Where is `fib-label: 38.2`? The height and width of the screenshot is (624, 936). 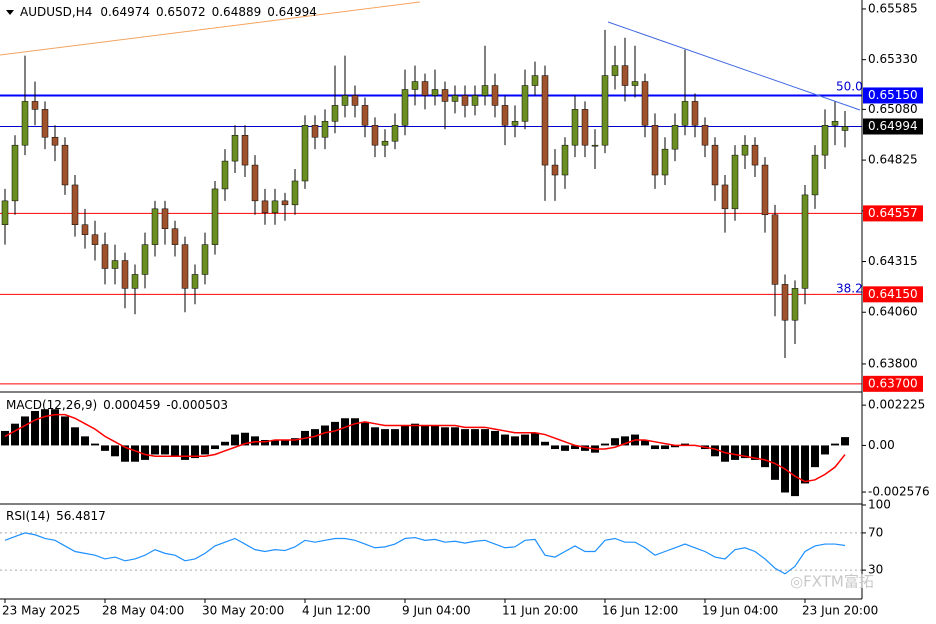 fib-label: 38.2 is located at coordinates (849, 289).